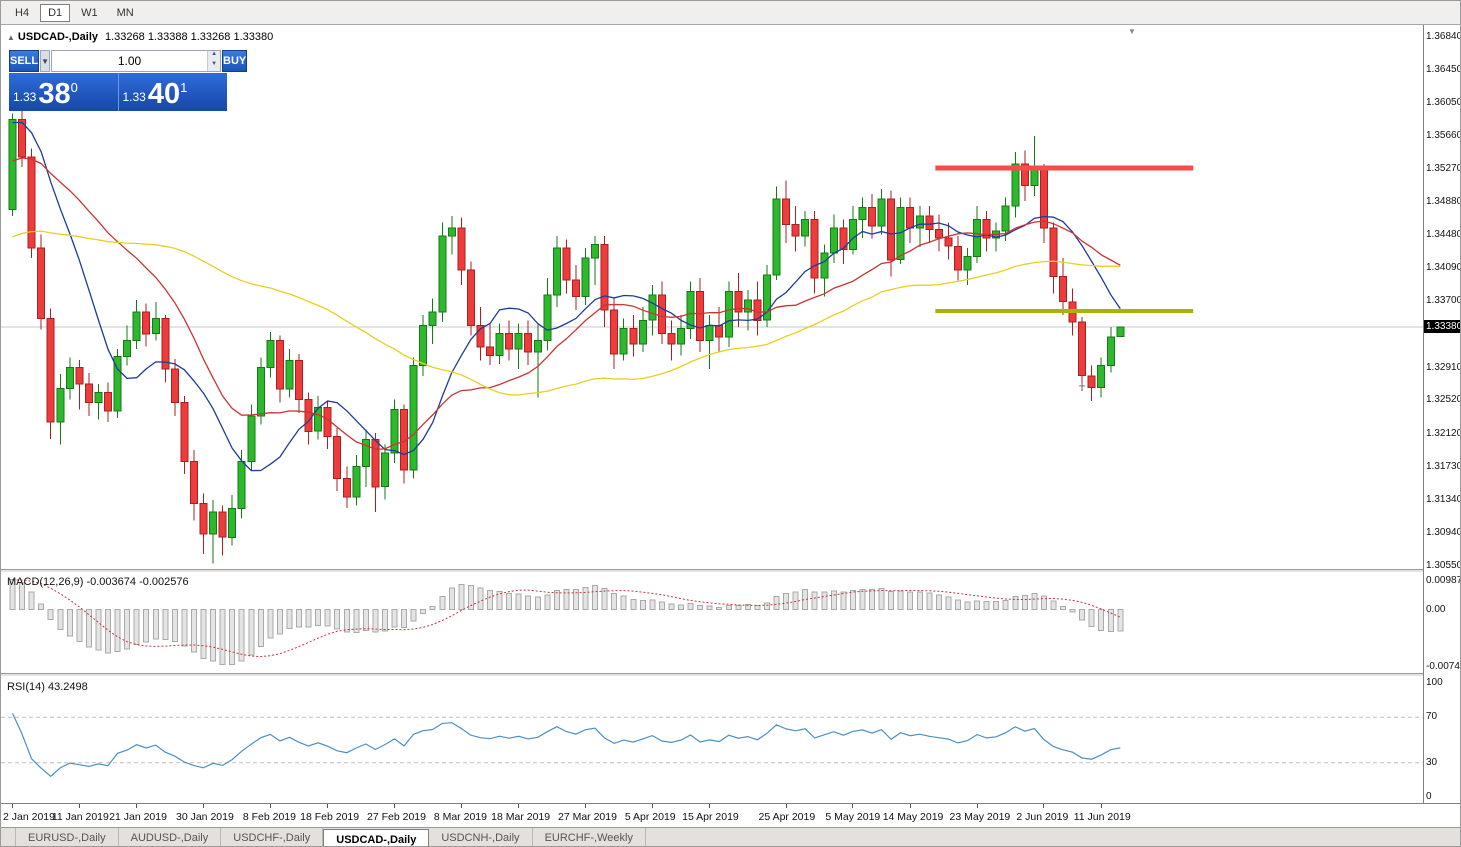 Image resolution: width=1461 pixels, height=847 pixels. I want to click on time-axis-label: 5 Apr 2019, so click(650, 817).